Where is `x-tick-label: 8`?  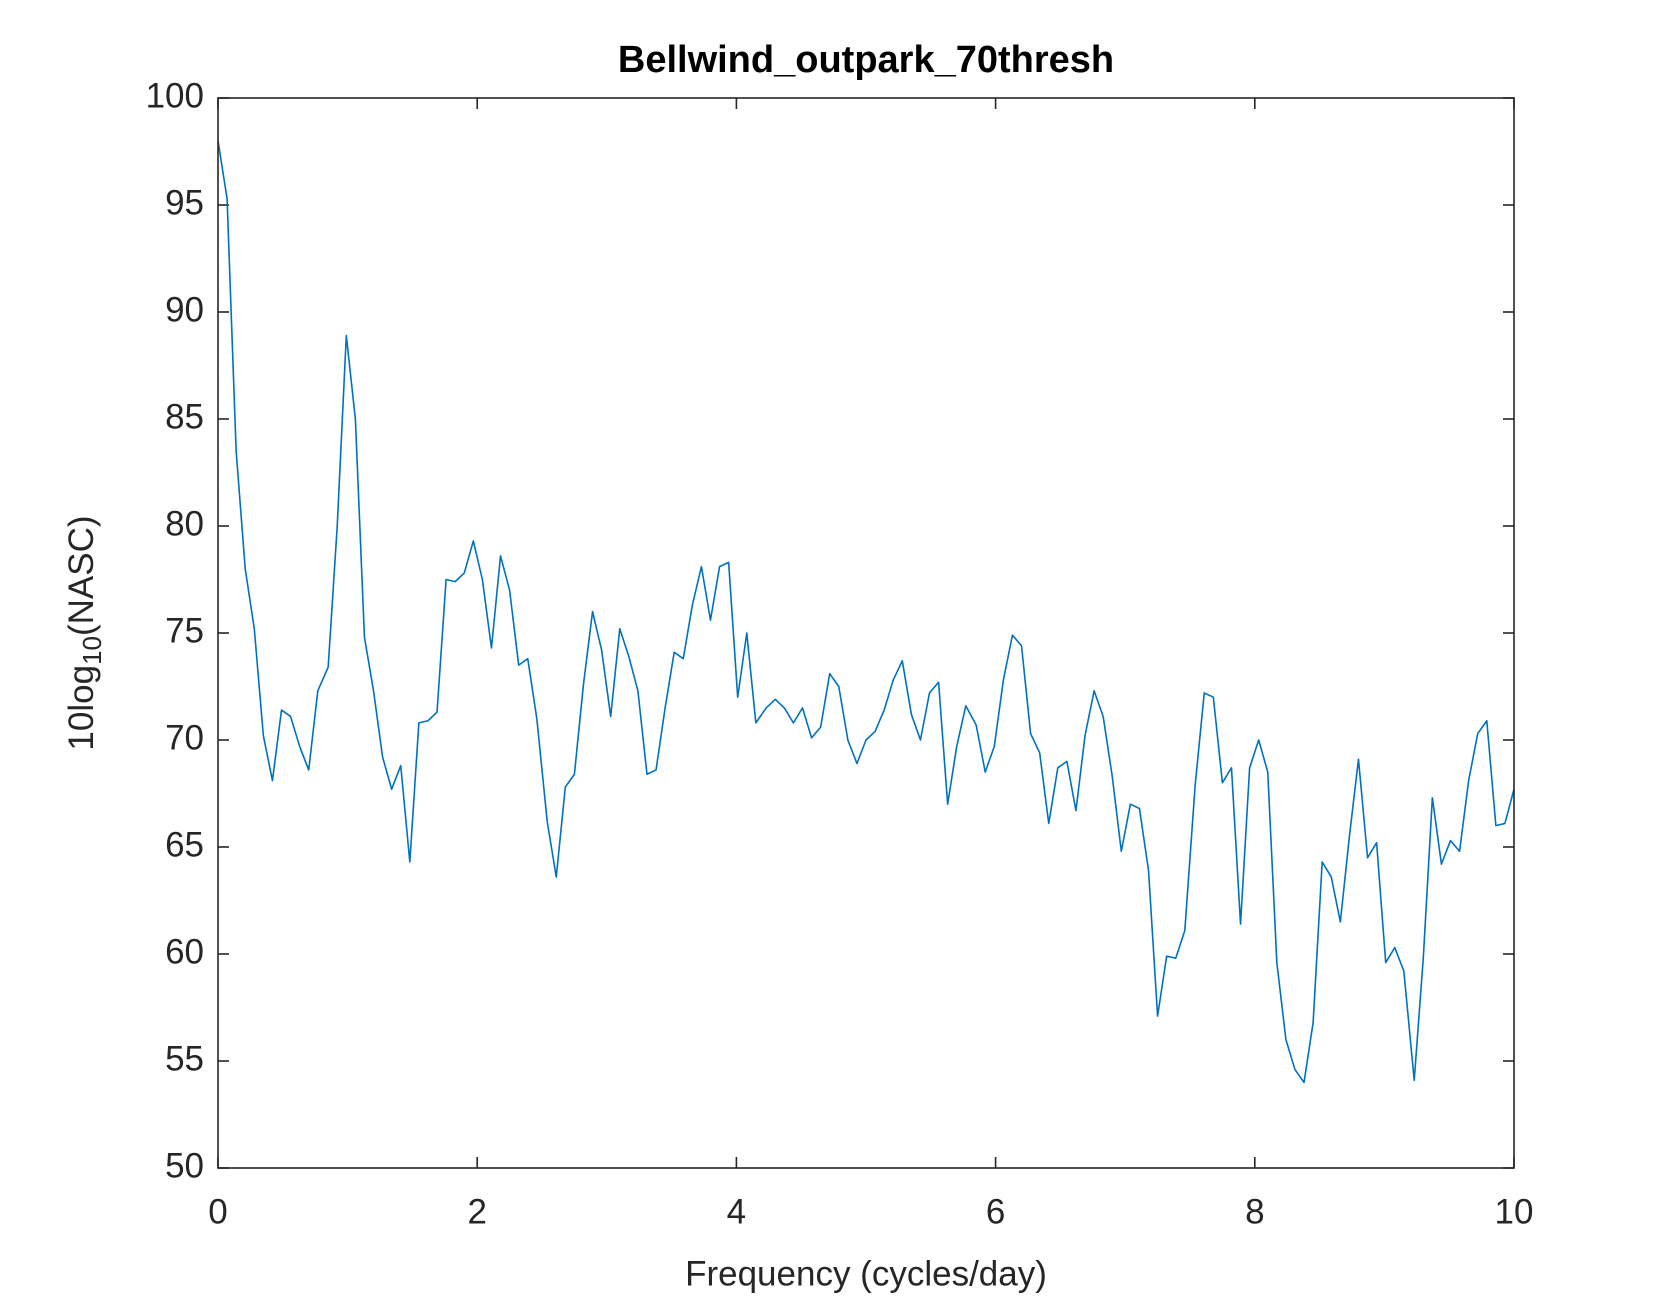
x-tick-label: 8 is located at coordinates (1254, 1211).